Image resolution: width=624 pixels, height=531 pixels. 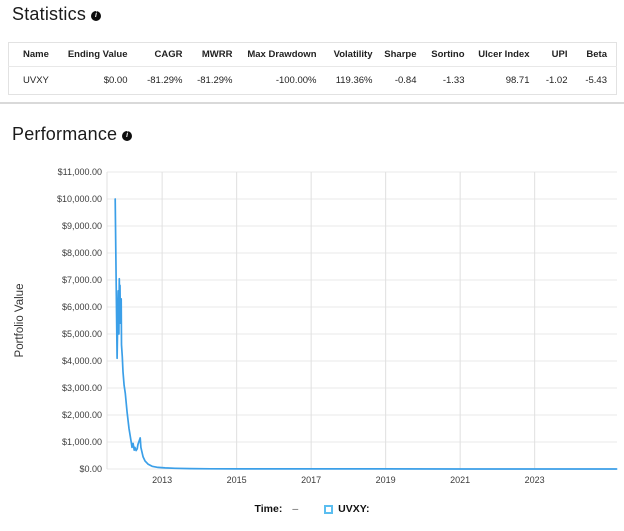 I want to click on table-cell: -1.33, so click(x=453, y=80).